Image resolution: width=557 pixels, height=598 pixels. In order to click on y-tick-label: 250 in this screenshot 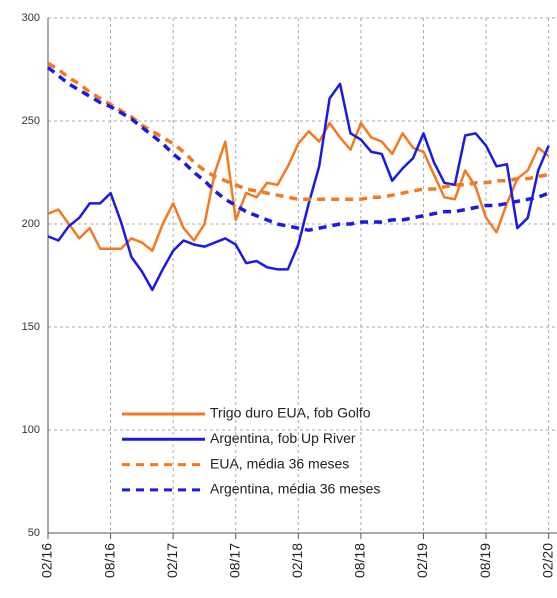, I will do `click(31, 121)`.